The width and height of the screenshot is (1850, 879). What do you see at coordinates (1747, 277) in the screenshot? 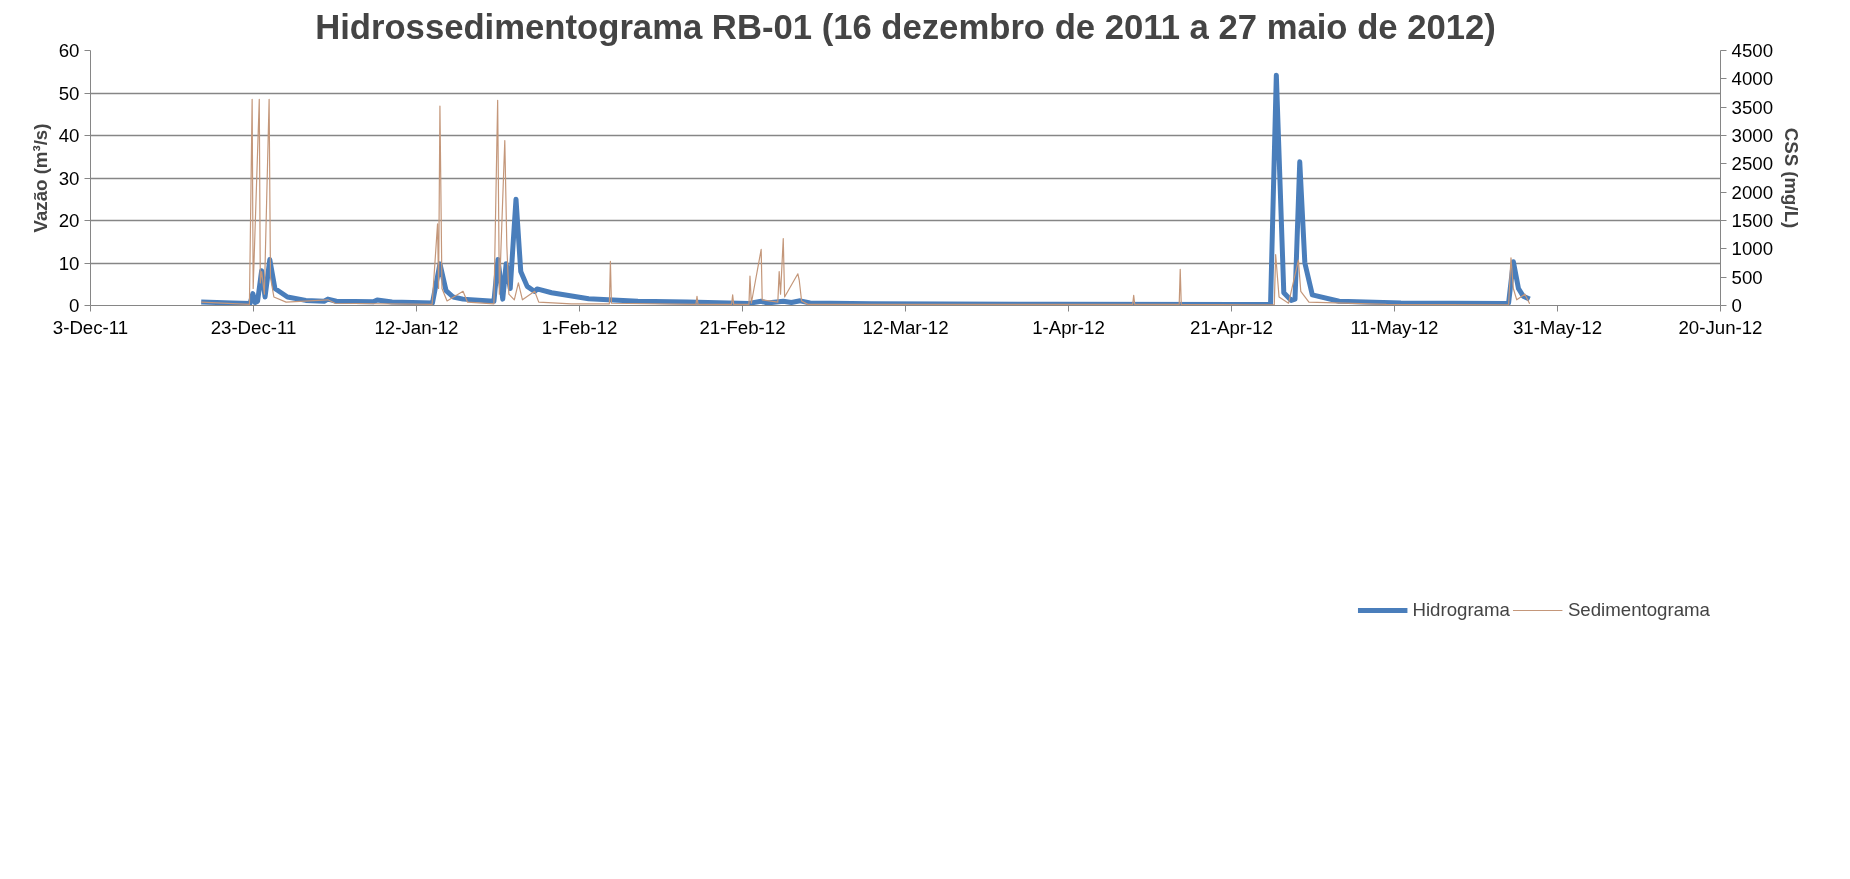
I see `y2-tick-label: 500` at bounding box center [1747, 277].